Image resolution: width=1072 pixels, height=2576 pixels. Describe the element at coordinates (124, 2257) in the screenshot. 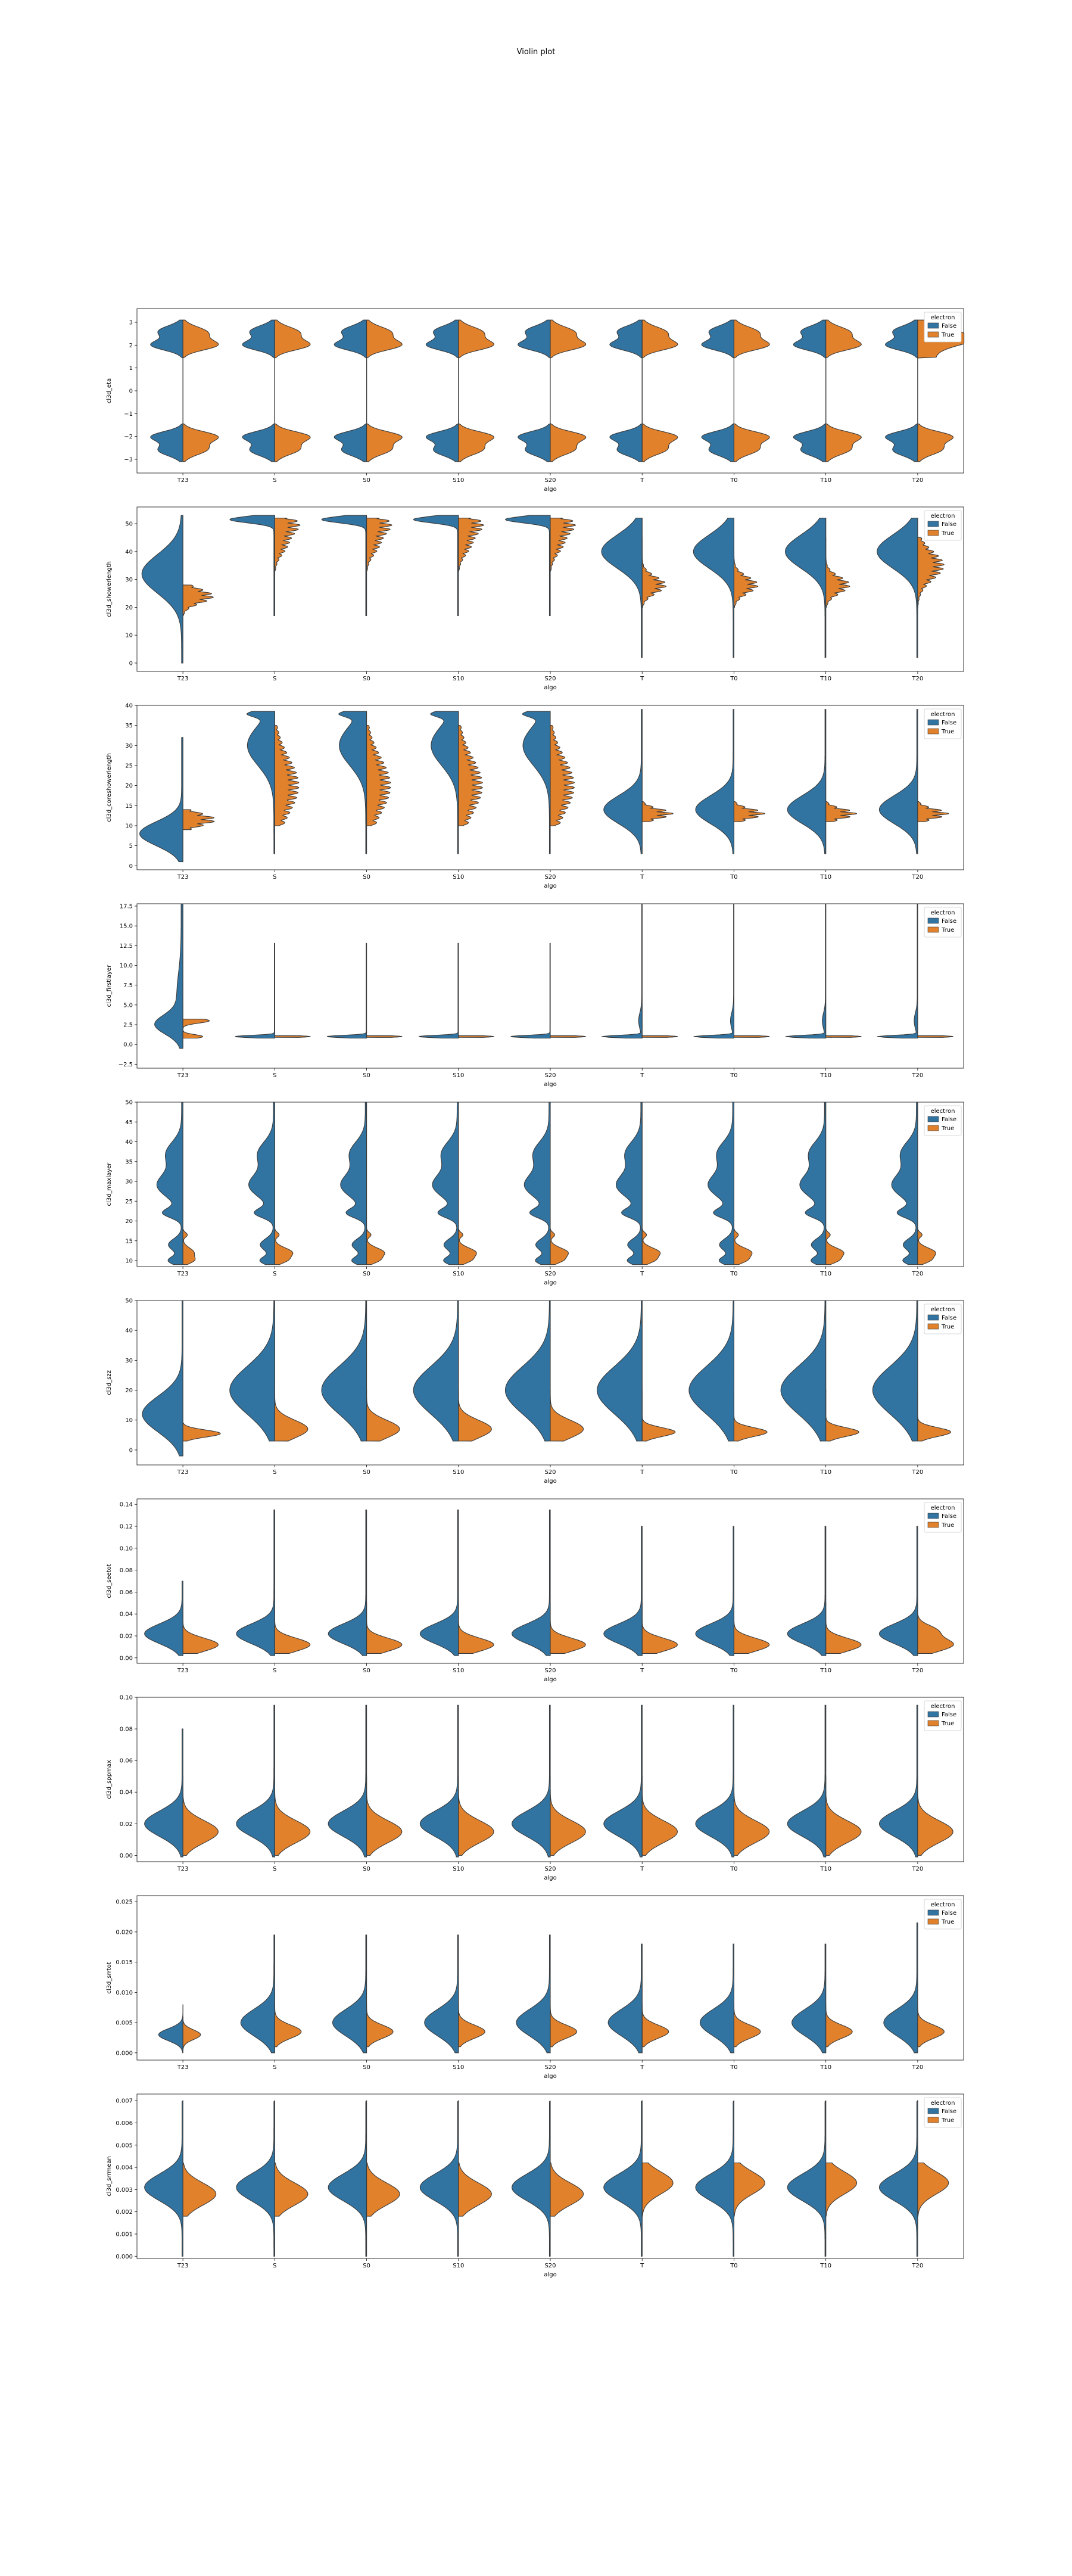

I see `y-tick-label: 0.000` at that location.